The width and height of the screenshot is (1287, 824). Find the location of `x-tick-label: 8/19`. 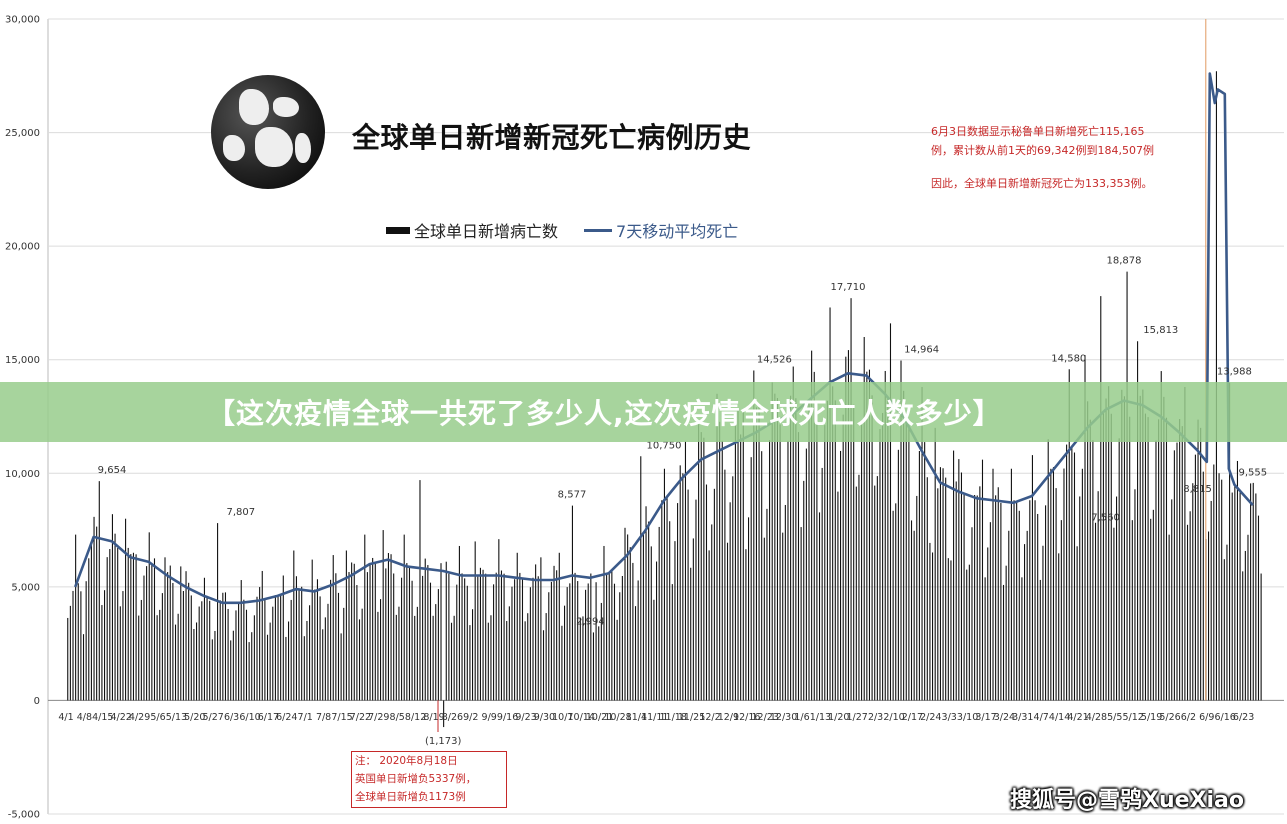

x-tick-label: 8/19 is located at coordinates (433, 717).